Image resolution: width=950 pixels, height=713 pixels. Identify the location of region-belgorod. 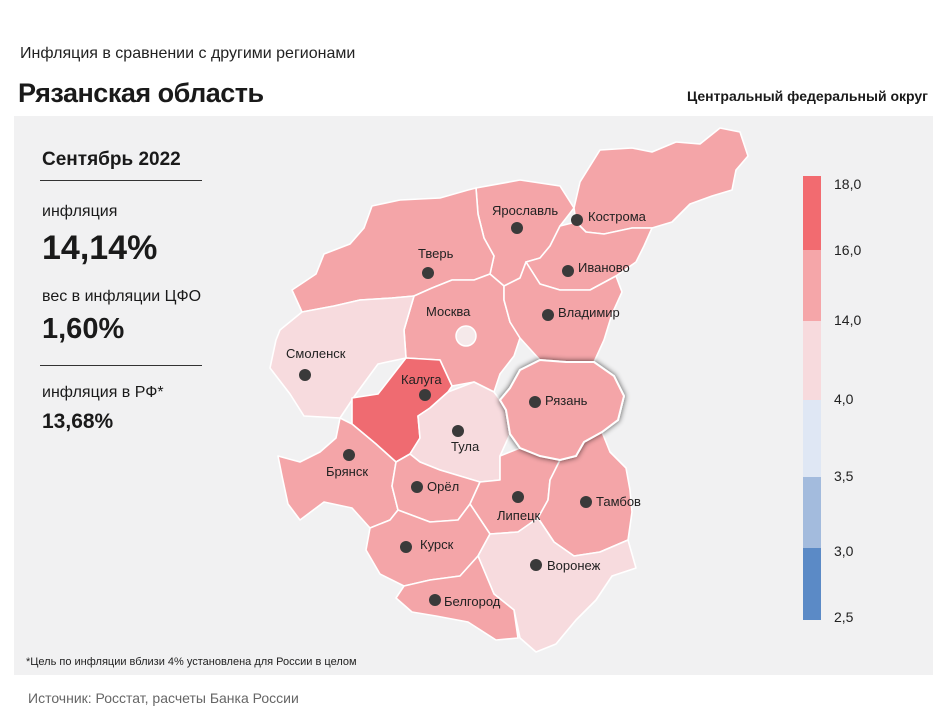
(457, 598).